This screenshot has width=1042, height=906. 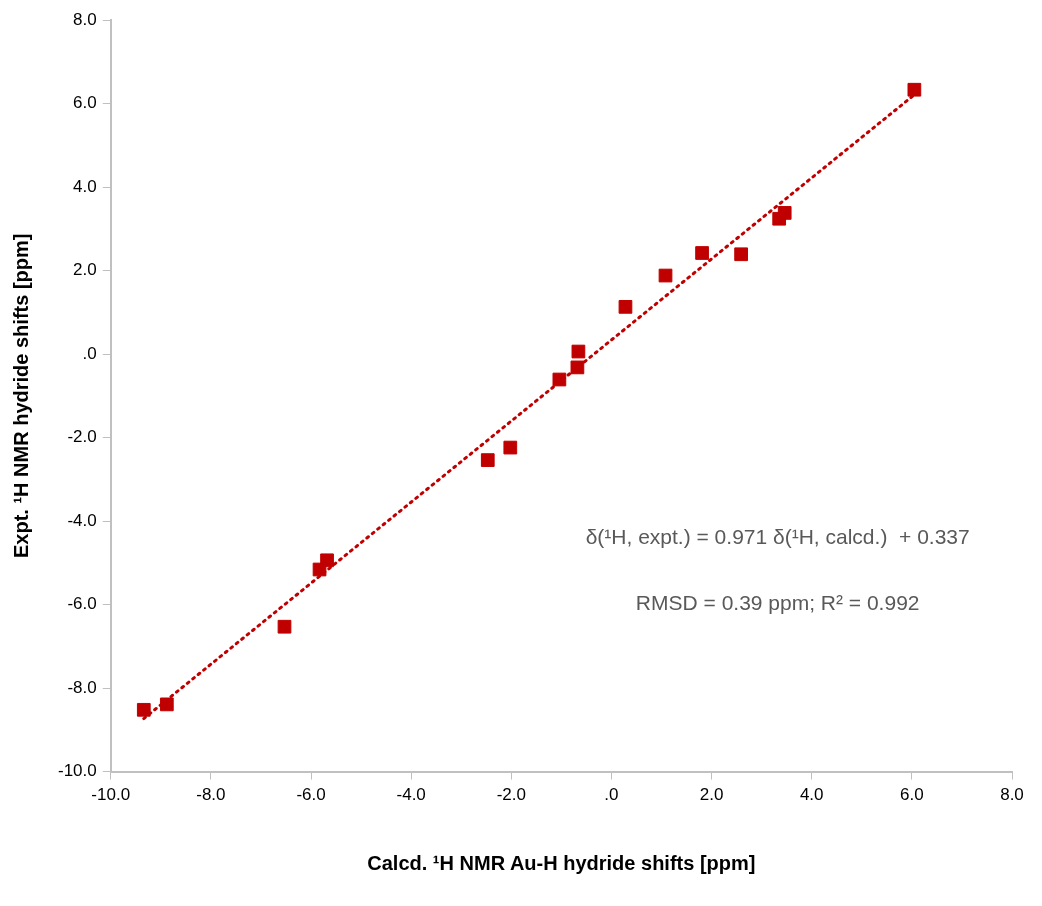 I want to click on y-tick-label: 2.0, so click(x=85, y=270).